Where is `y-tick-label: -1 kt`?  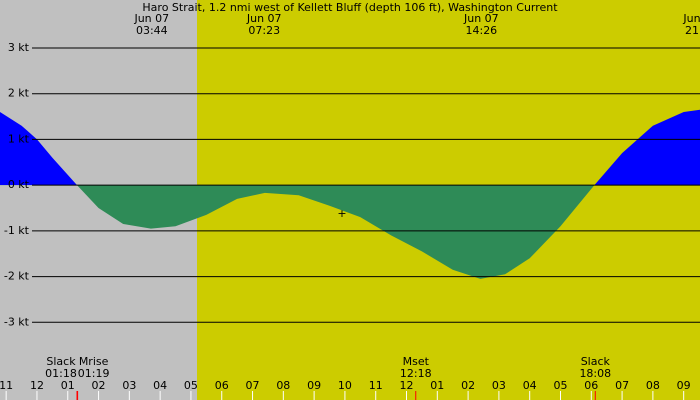 y-tick-label: -1 kt is located at coordinates (17, 230).